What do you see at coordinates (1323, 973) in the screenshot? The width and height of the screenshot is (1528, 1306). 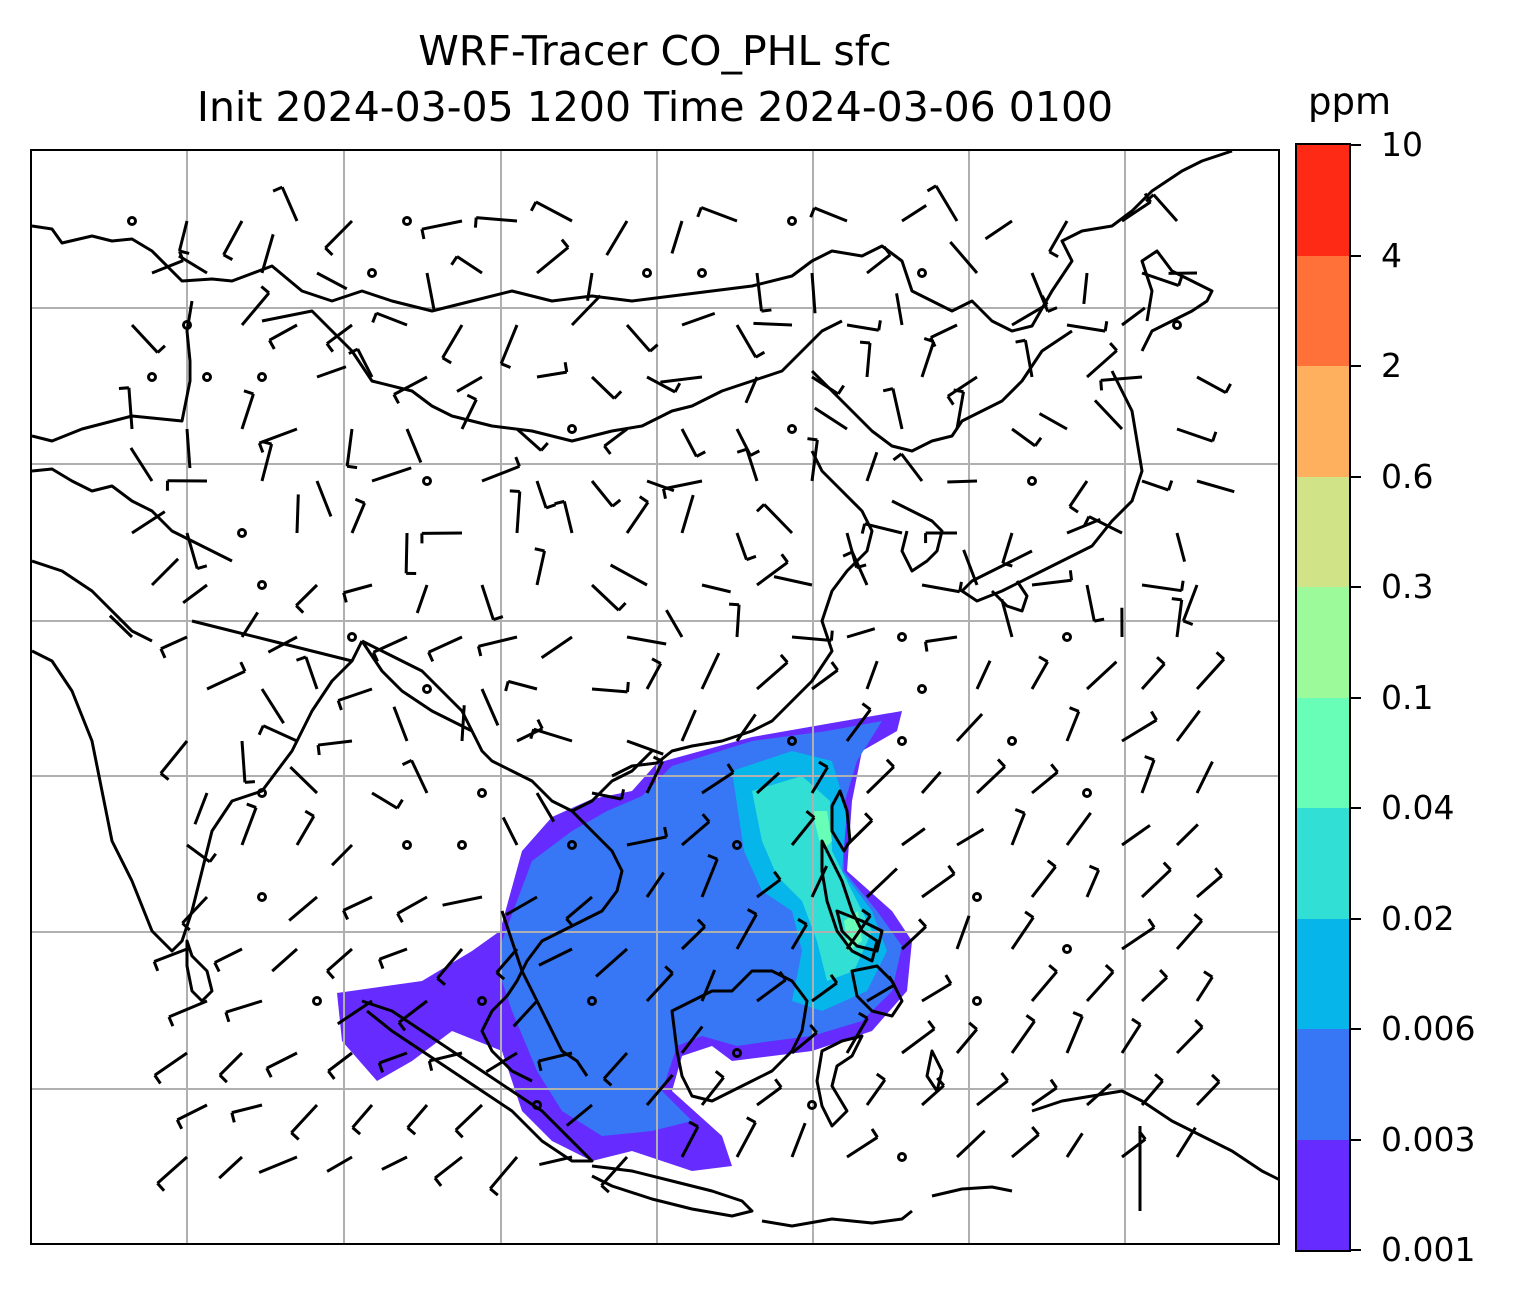 I see `colorbar-band` at bounding box center [1323, 973].